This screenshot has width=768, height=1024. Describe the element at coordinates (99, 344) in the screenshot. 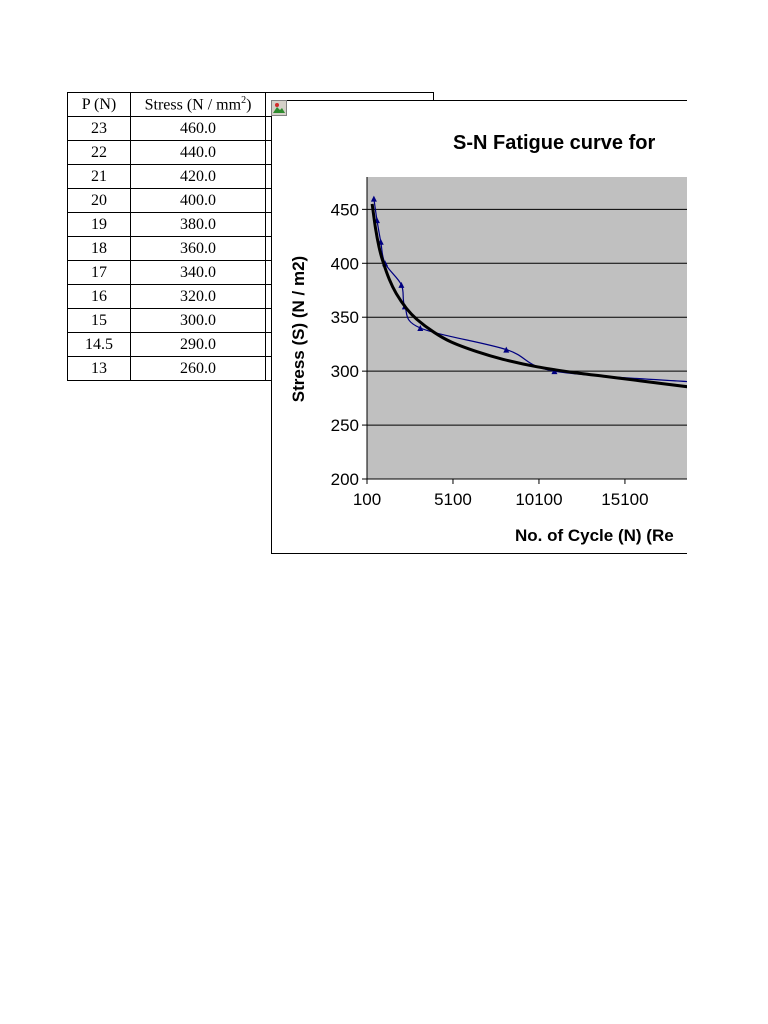

I see `cell-load: 14.5` at that location.